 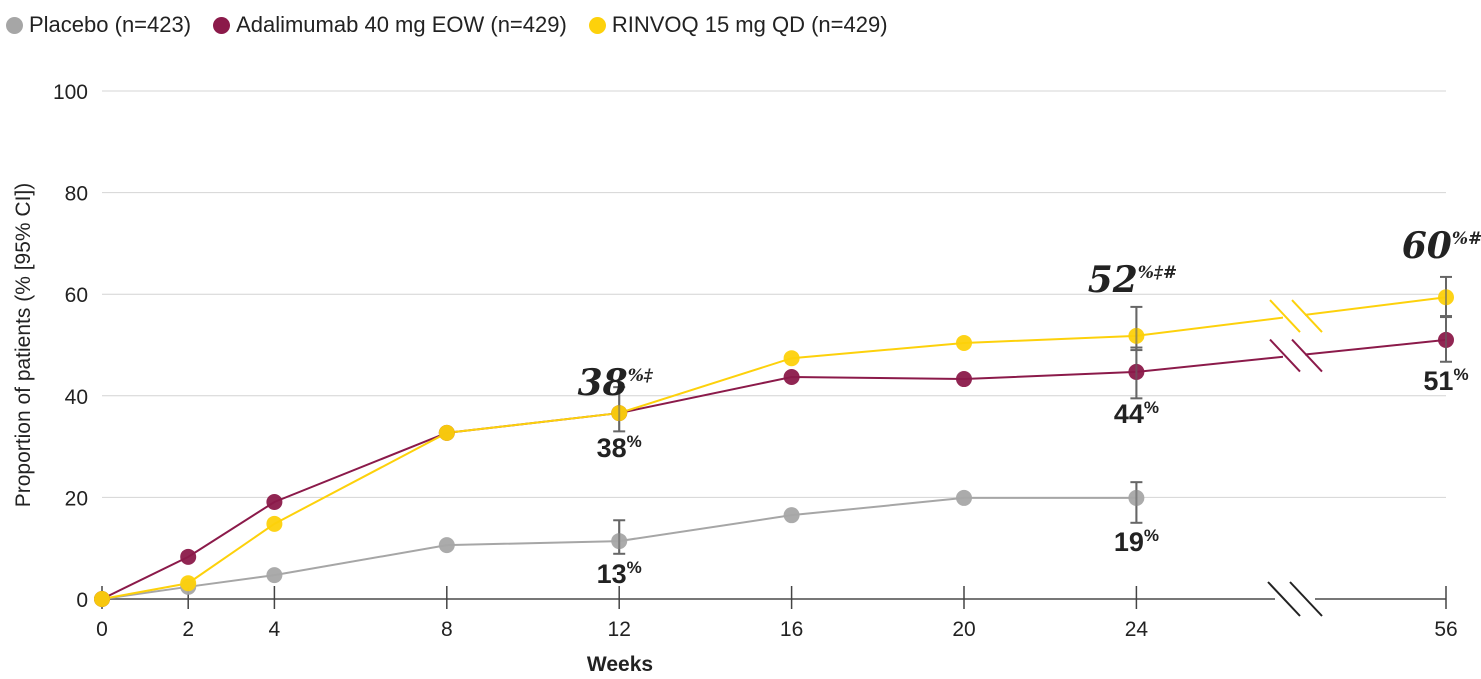 I want to click on x-tick-label: 20, so click(x=963, y=629).